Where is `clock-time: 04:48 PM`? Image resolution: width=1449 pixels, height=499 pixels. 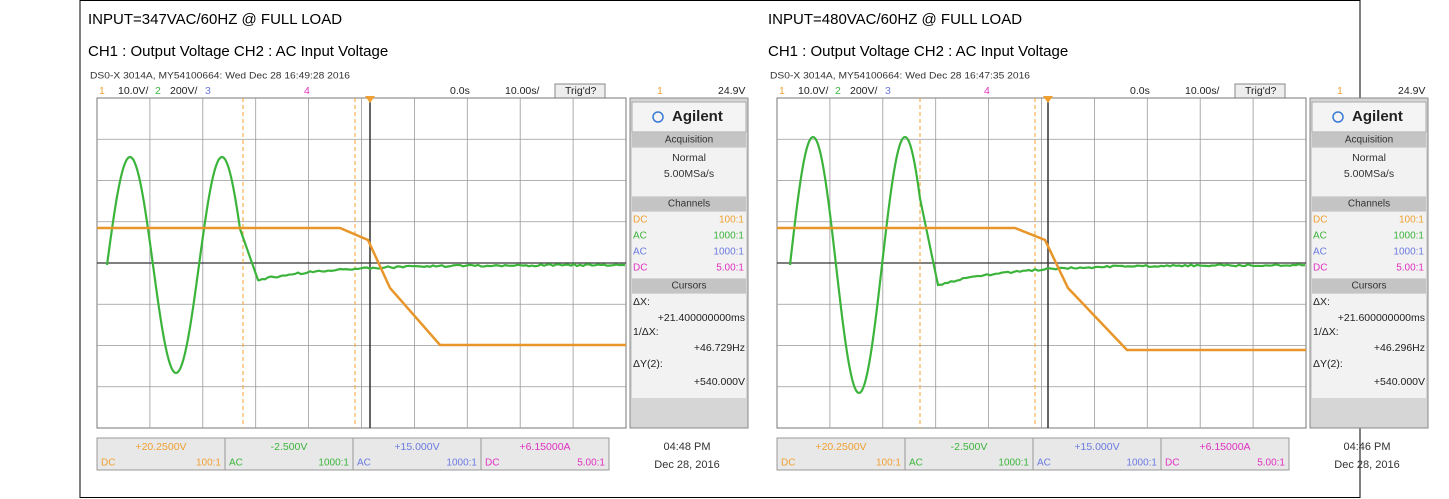
clock-time: 04:48 PM is located at coordinates (686, 447).